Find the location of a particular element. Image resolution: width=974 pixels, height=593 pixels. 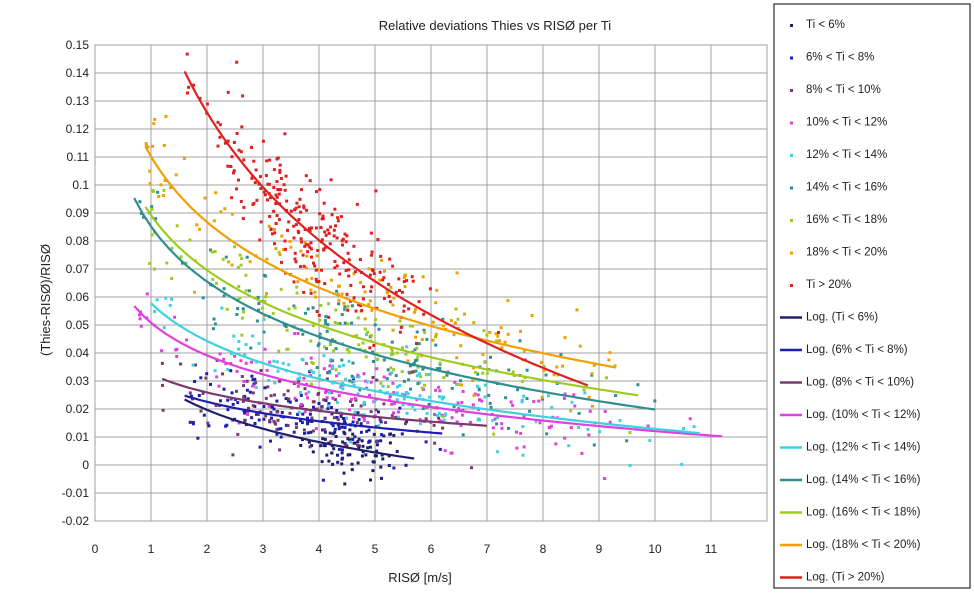

legend-label: Log. (16% < Ti < 18%) is located at coordinates (863, 513).